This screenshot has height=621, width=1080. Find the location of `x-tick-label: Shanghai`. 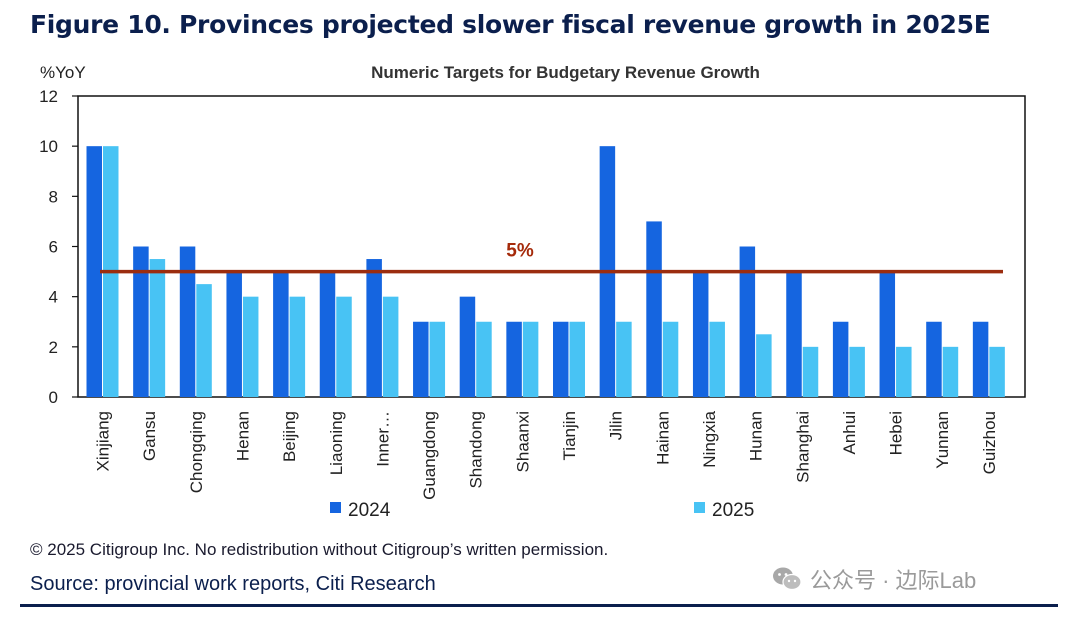

x-tick-label: Shanghai is located at coordinates (802, 447).